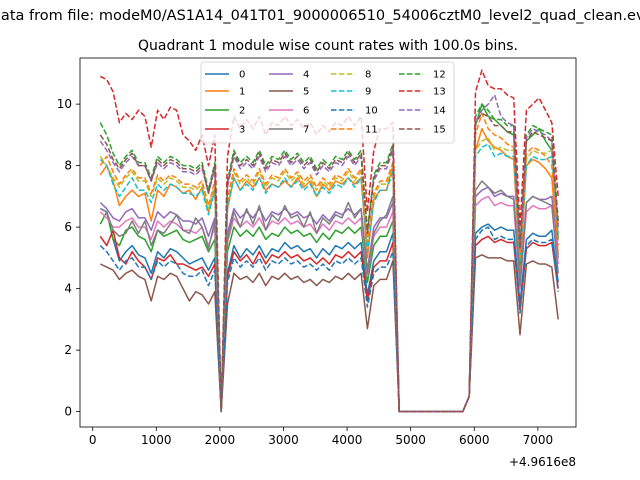  What do you see at coordinates (306, 75) in the screenshot?
I see `legend-label-4: 4` at bounding box center [306, 75].